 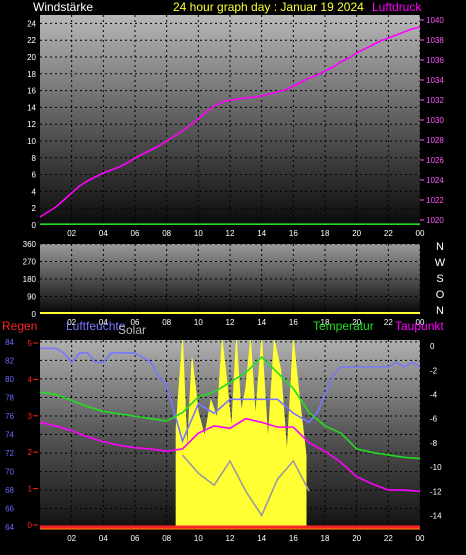 I want to click on p3-ytick-rain: 5, so click(x=30, y=343).